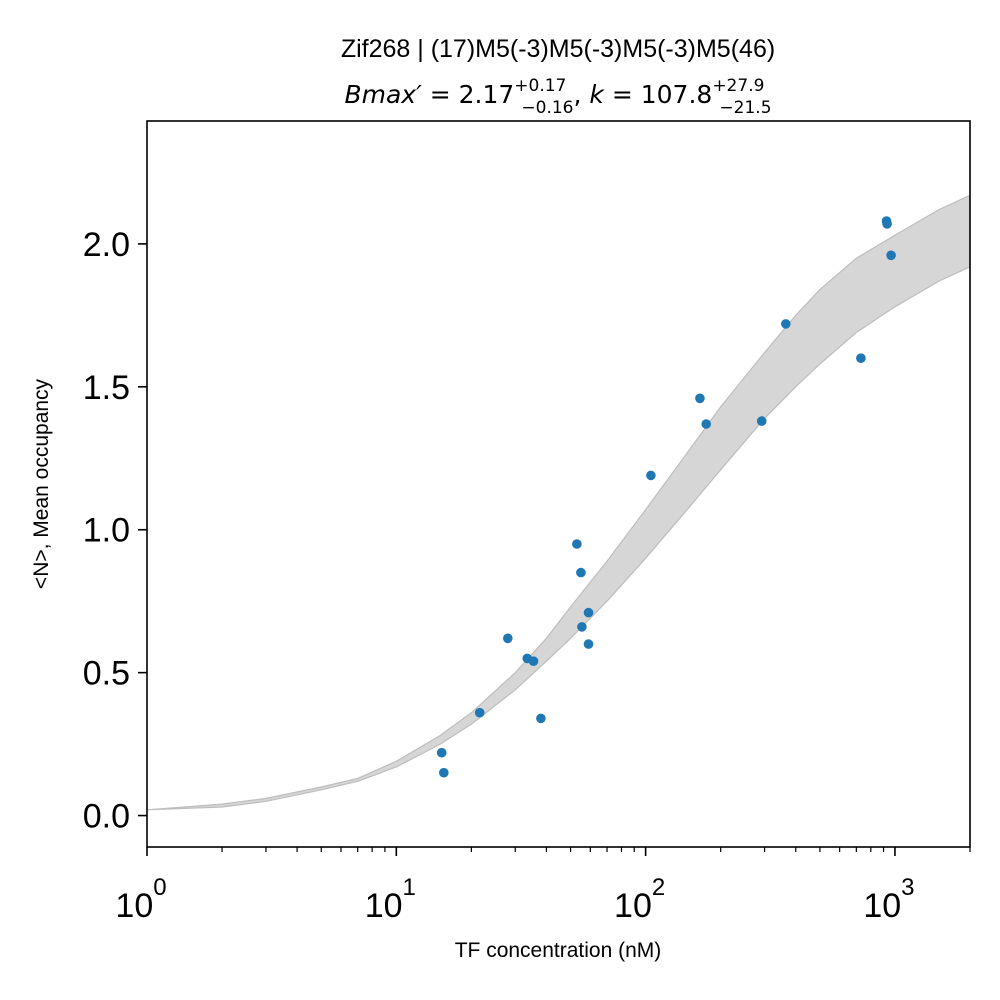 This screenshot has width=1000, height=1000. Describe the element at coordinates (41, 483) in the screenshot. I see `y-axis-label: <N>, Mean occupancy` at that location.